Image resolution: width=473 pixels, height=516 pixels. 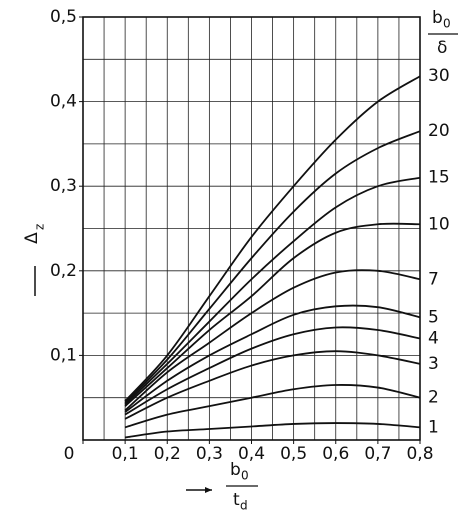 What do you see at coordinates (443, 33) in the screenshot?
I see `legend-title: b 0 δ` at bounding box center [443, 33].